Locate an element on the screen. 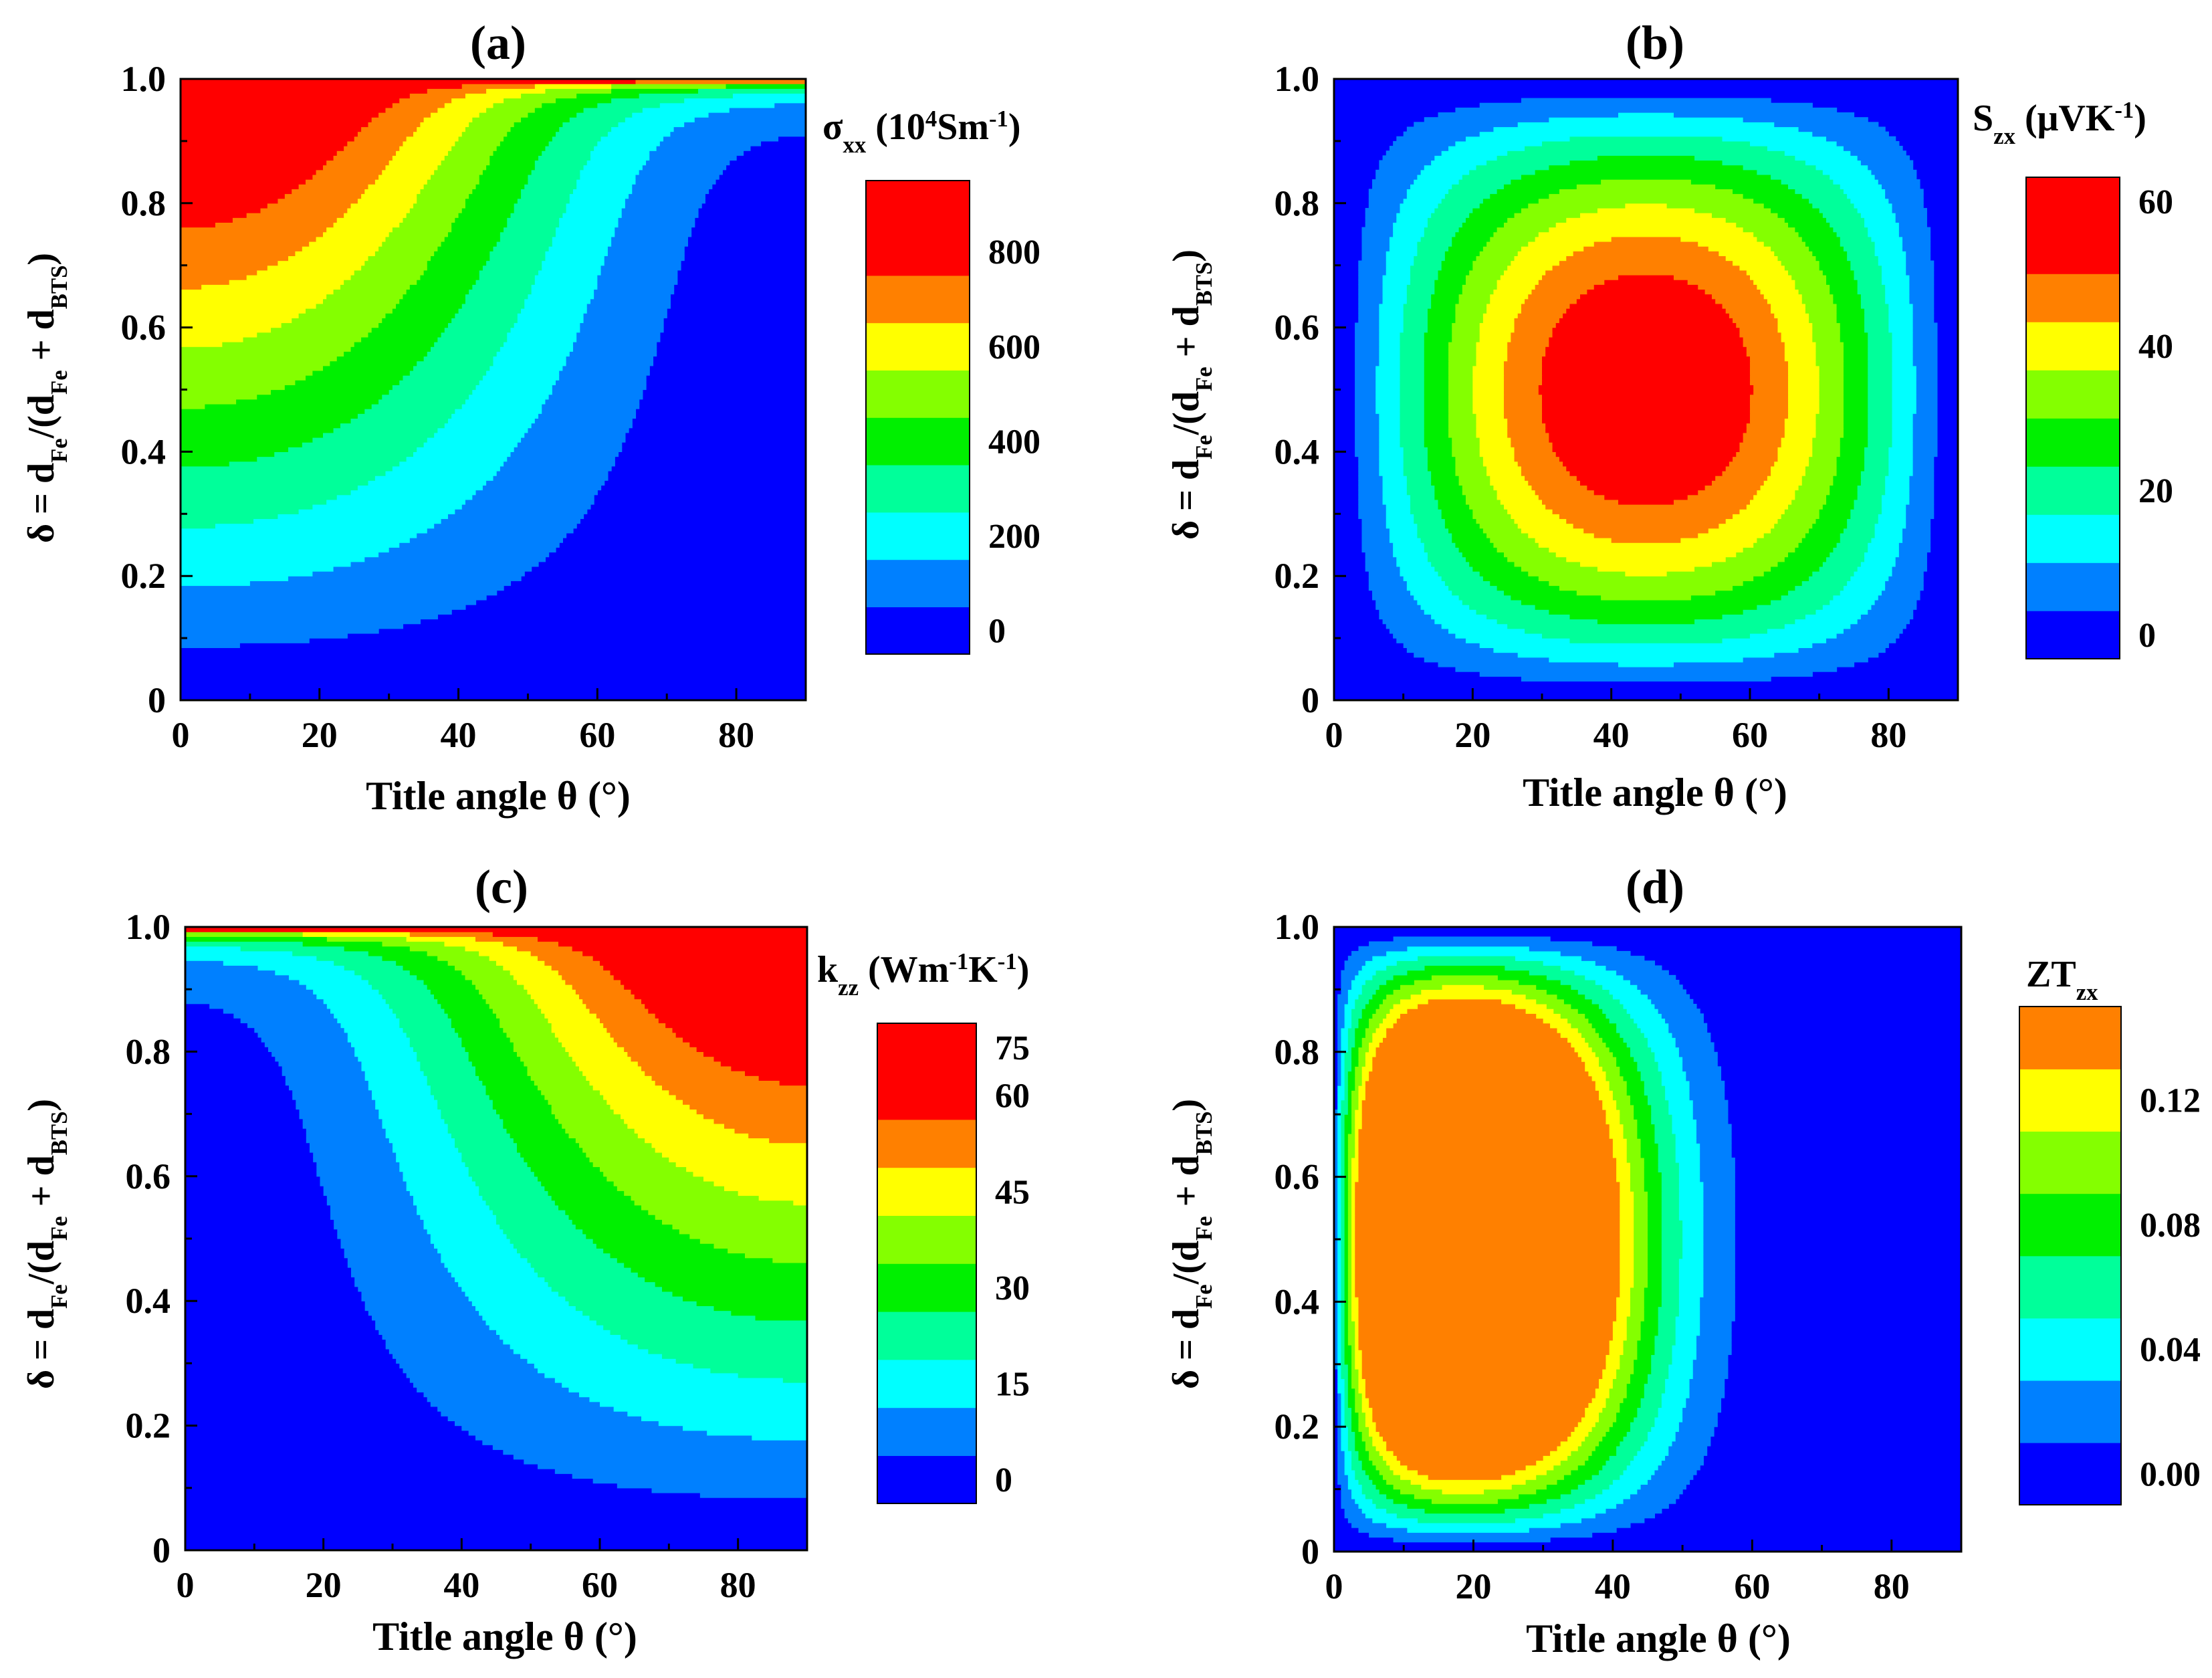 The height and width of the screenshot is (1678, 2212). colorbar-band is located at coordinates (2070, 1100).